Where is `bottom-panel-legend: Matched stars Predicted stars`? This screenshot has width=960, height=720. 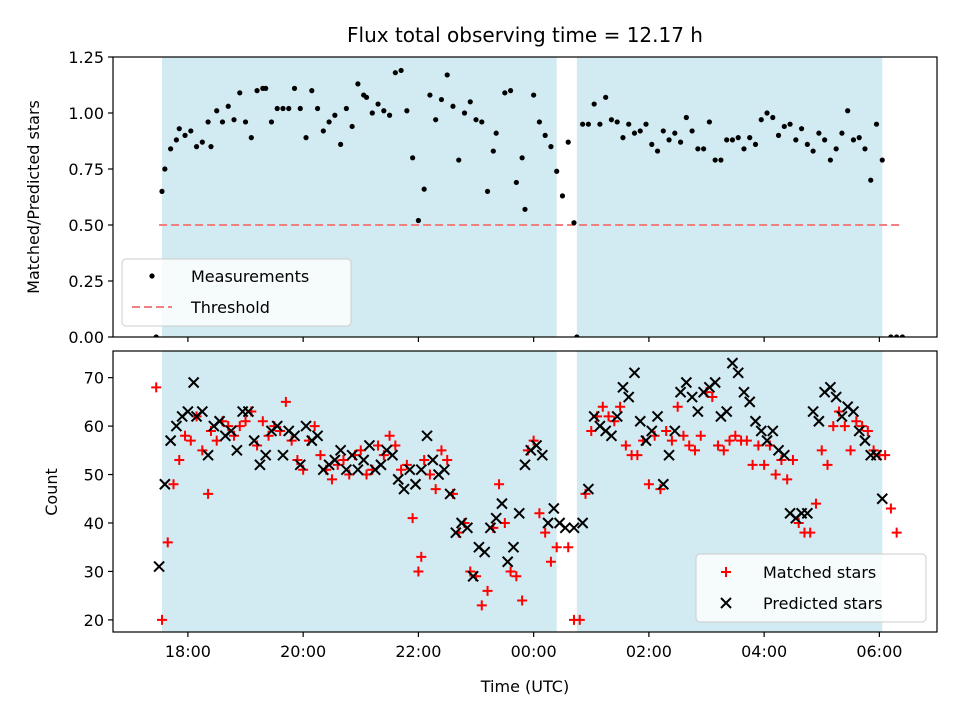
bottom-panel-legend: Matched stars Predicted stars is located at coordinates (811, 588).